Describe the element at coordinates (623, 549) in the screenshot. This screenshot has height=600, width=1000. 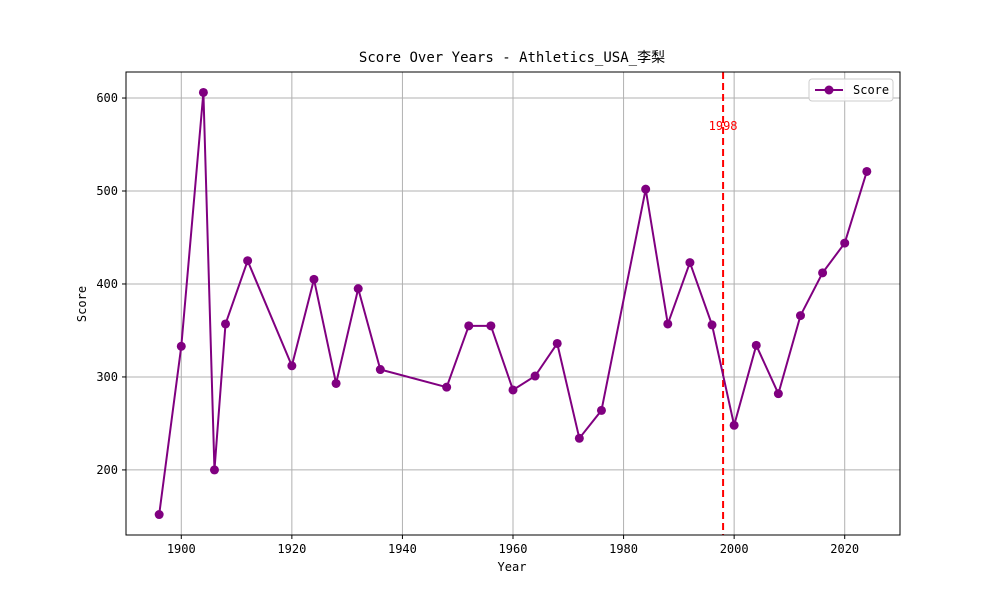
I see `x-tick-label: 1980` at that location.